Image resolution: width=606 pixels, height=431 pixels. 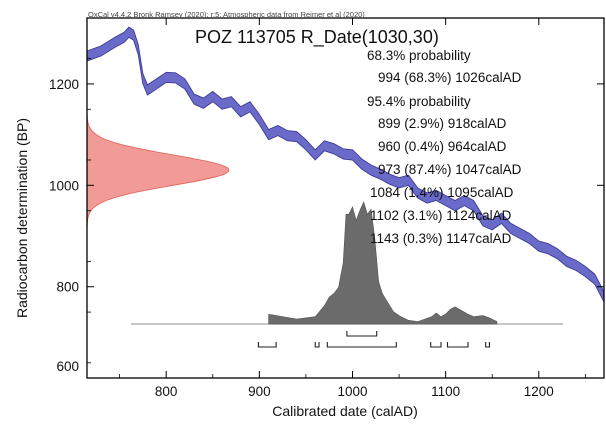 I want to click on prob-line-7: 1084 (1.4%) 1095calAD, so click(x=442, y=192).